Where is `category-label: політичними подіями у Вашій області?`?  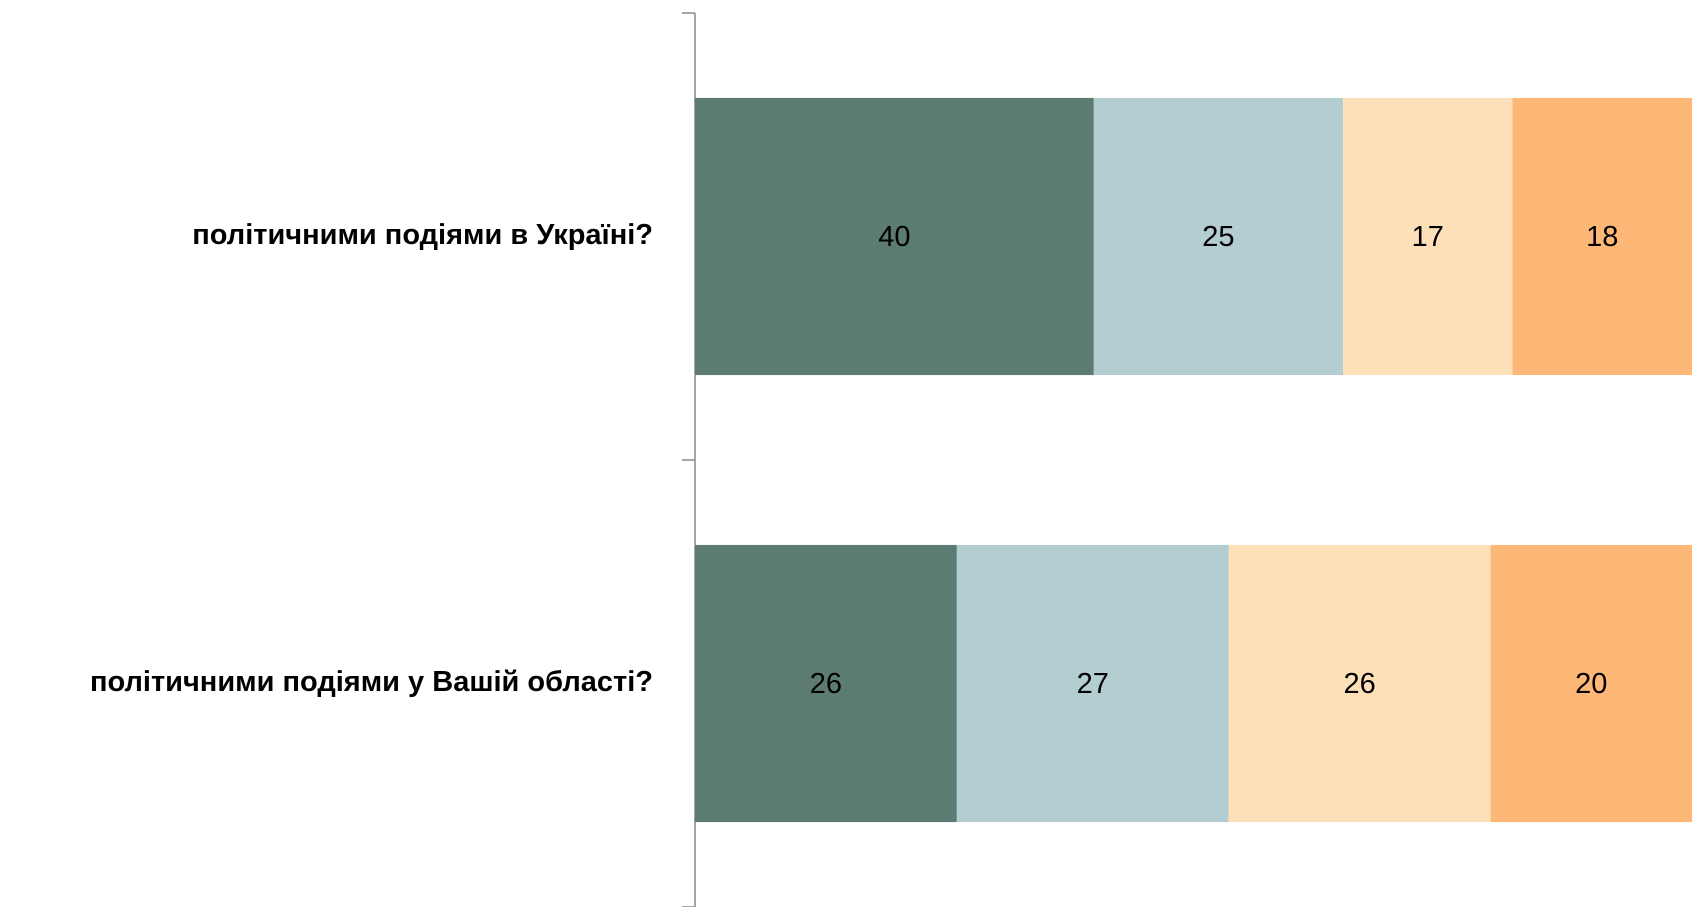 category-label: політичними подіями у Вашій області? is located at coordinates (371, 682).